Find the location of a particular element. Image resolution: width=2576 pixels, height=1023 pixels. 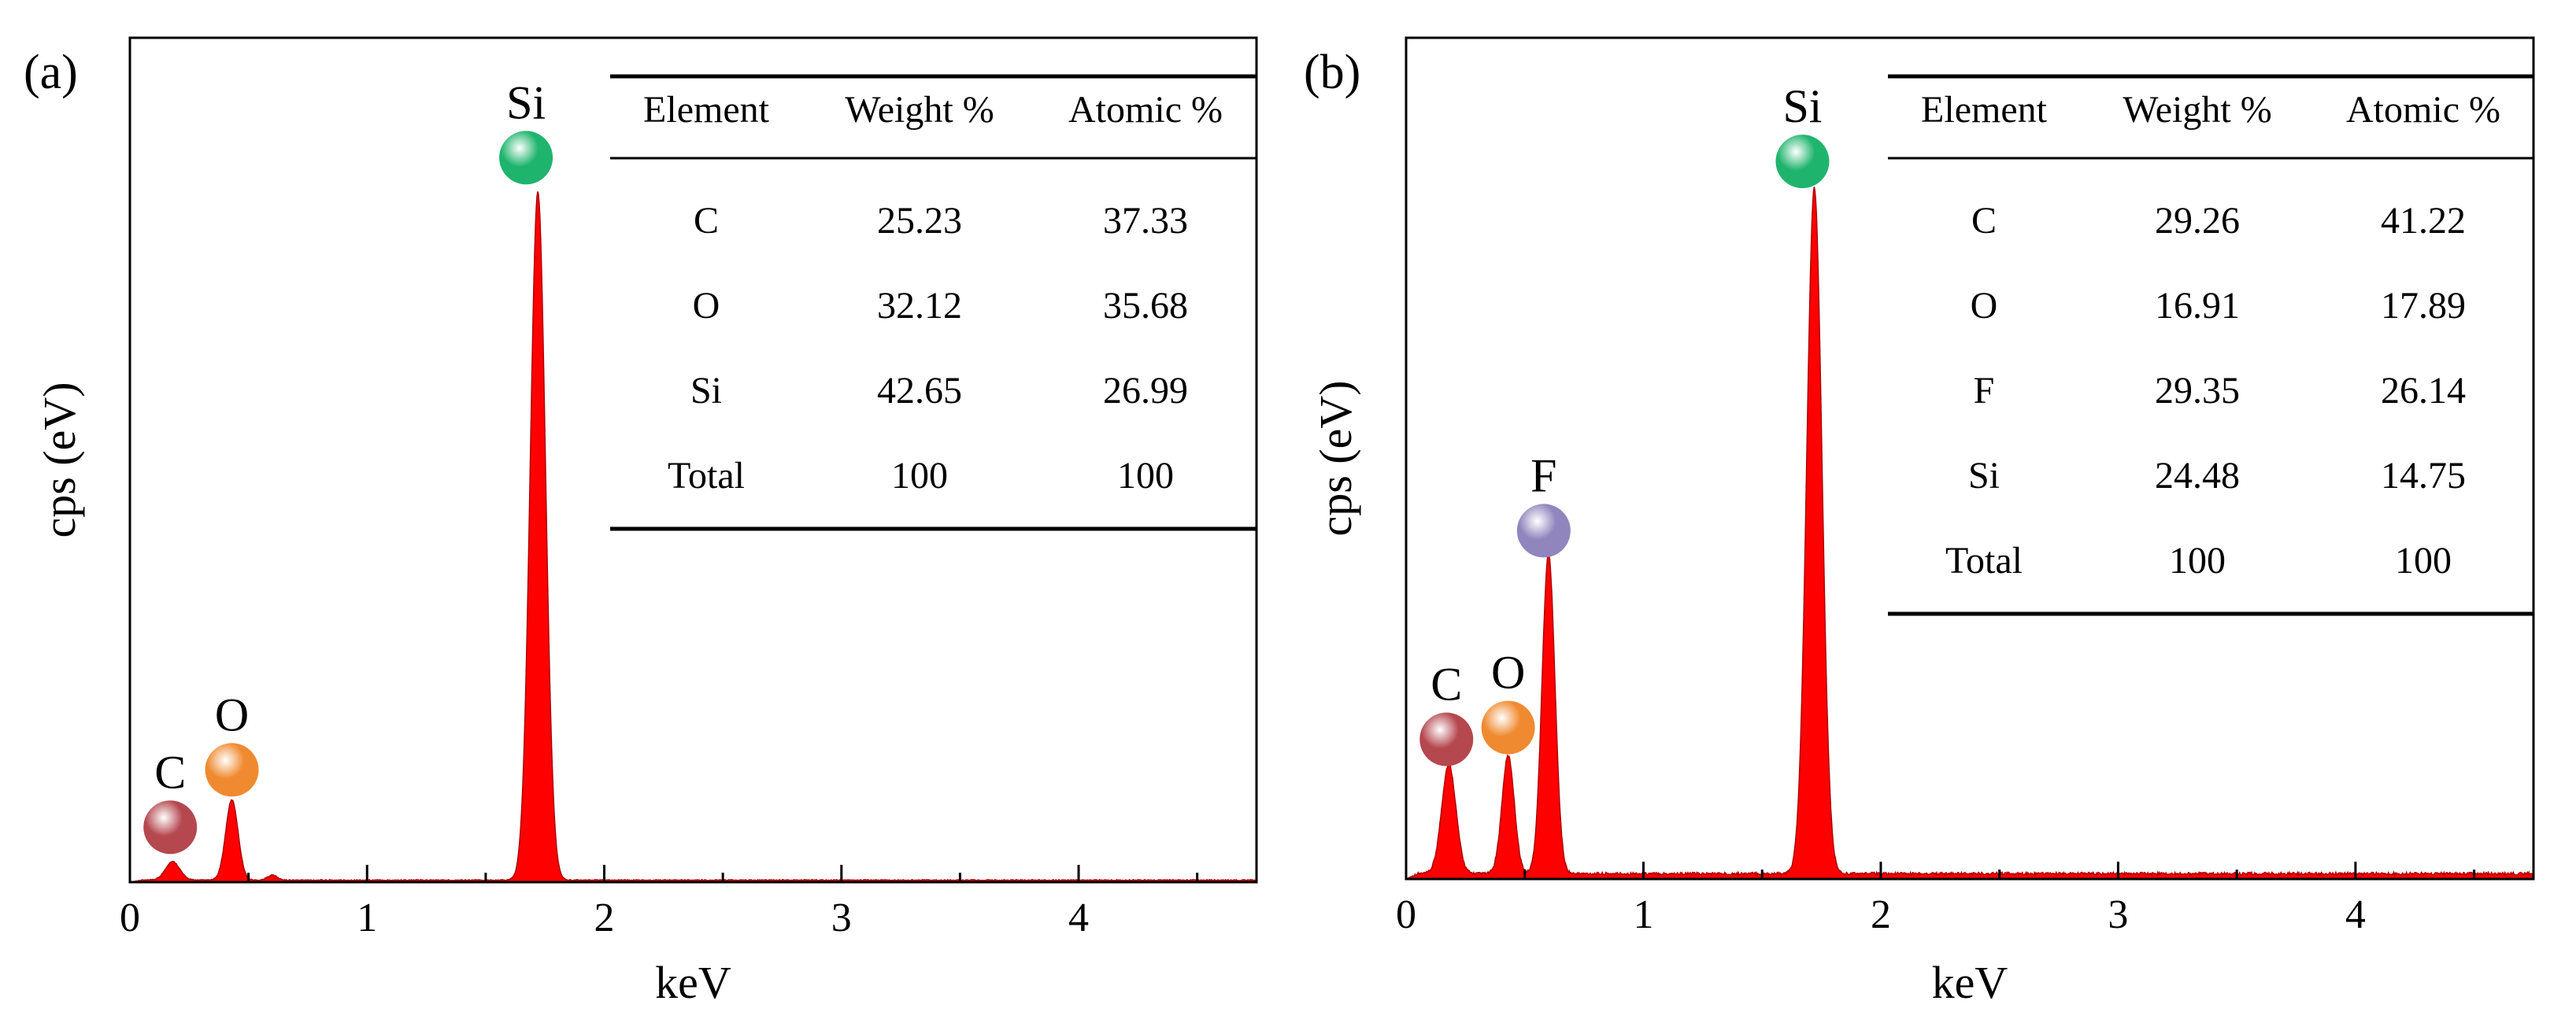

table-cell: 17.89 is located at coordinates (2423, 306).